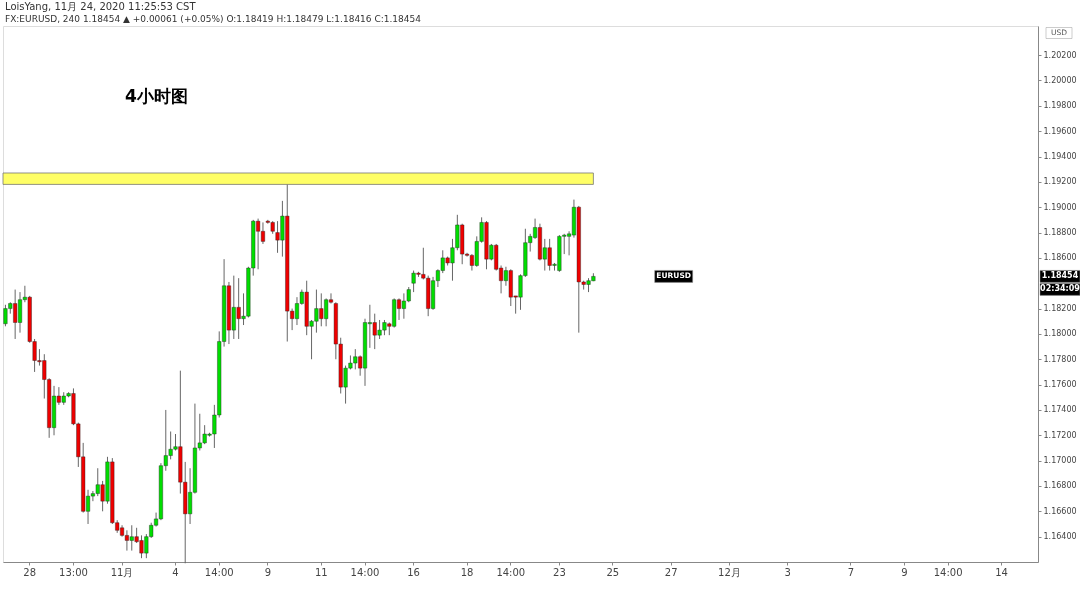  What do you see at coordinates (175, 572) in the screenshot?
I see `x-tick-label: 4` at bounding box center [175, 572].